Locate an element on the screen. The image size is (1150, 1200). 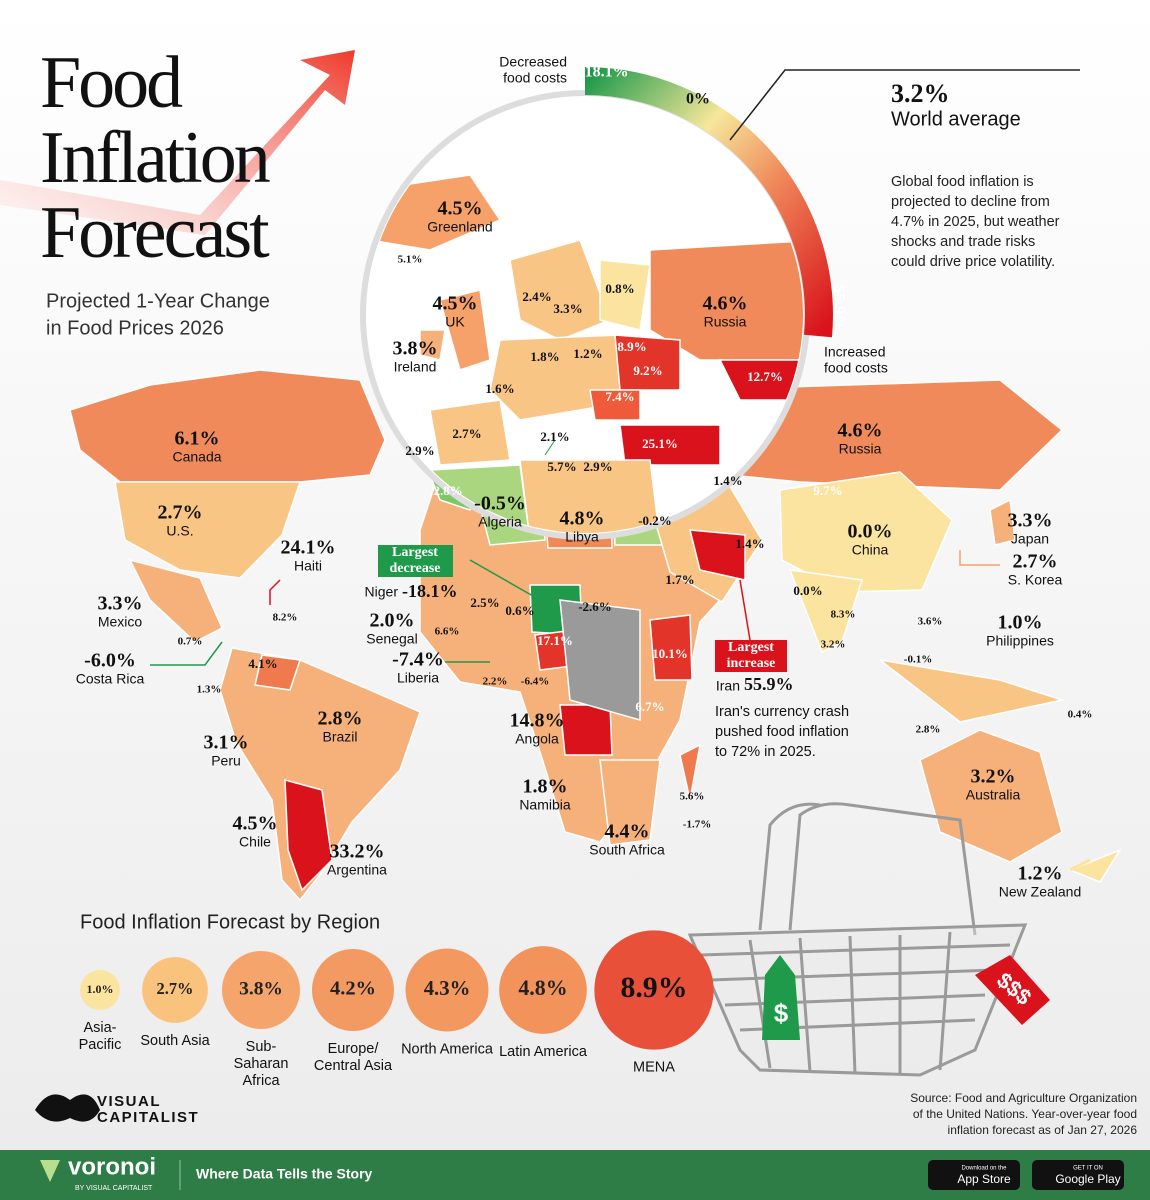
tagline: Where Data Tells the Story is located at coordinates (284, 1174).